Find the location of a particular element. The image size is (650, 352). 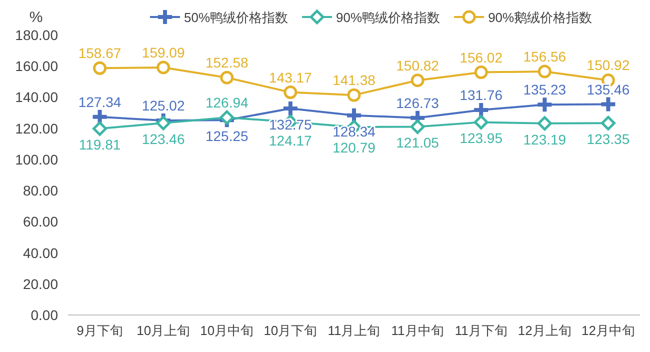

data-label: 131.76 is located at coordinates (481, 95).